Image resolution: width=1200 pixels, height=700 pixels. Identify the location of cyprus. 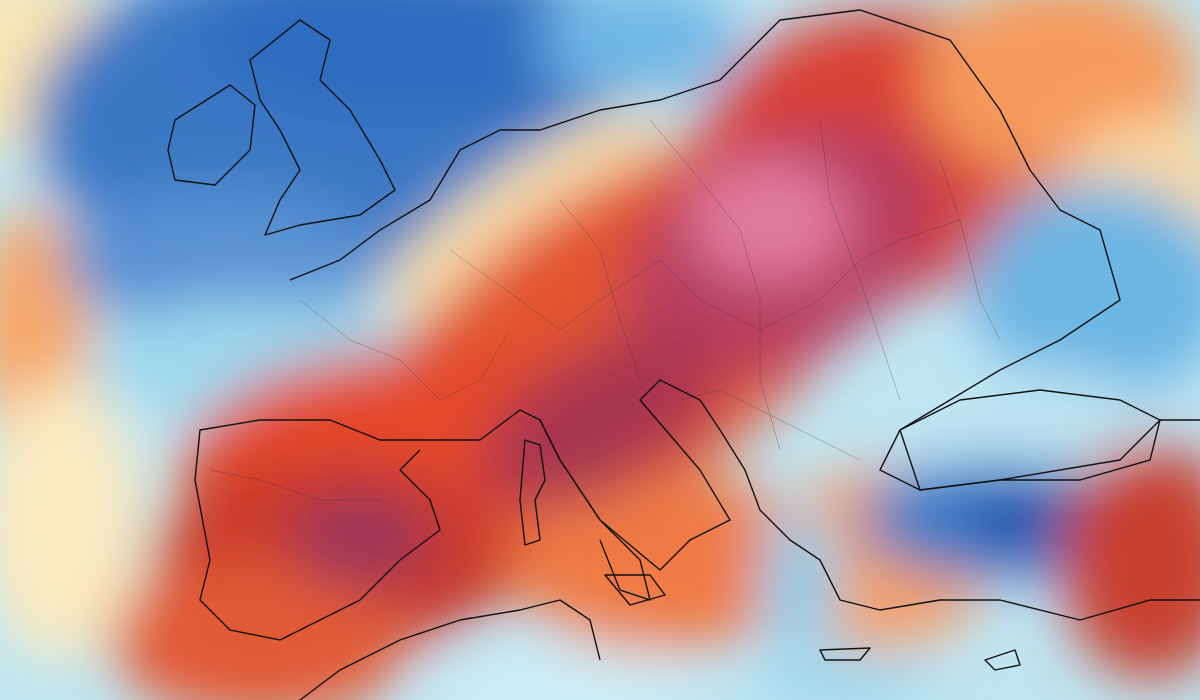
(1002, 660).